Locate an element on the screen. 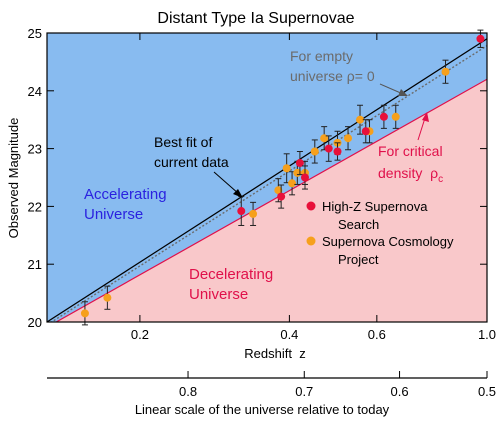 This screenshot has height=428, width=502. critical-density-label: For critical density ρc is located at coordinates (412, 164).